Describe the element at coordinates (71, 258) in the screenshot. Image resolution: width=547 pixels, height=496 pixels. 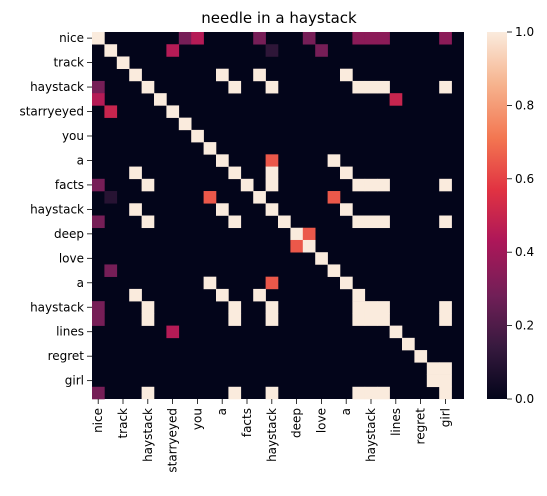
I see `y-tick-label: love` at that location.